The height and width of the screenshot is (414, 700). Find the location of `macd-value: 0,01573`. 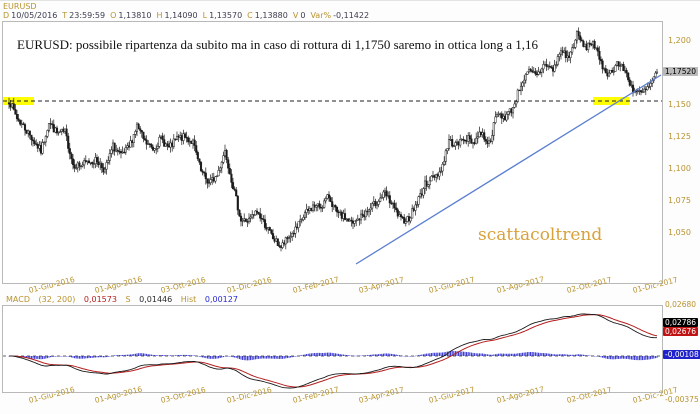

macd-value: 0,01573 is located at coordinates (100, 299).